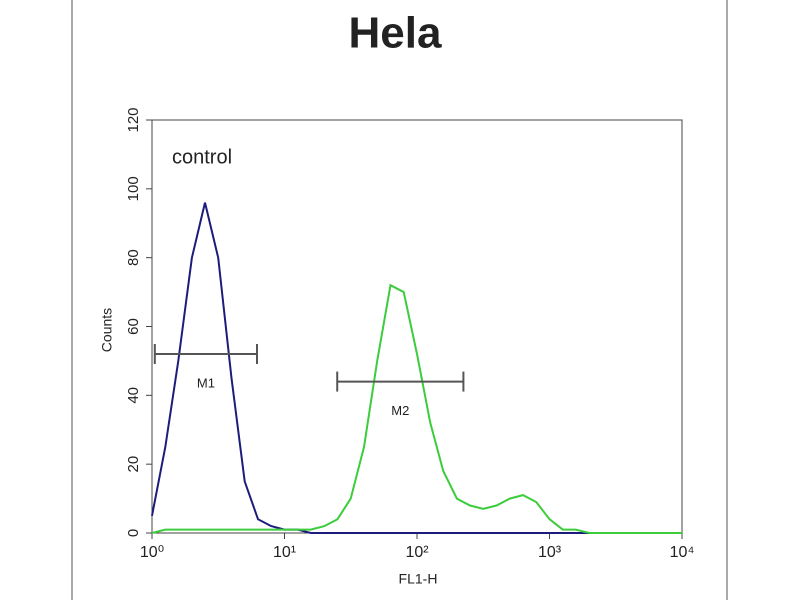 The image size is (800, 600). I want to click on y-tick-label: 100, so click(133, 188).